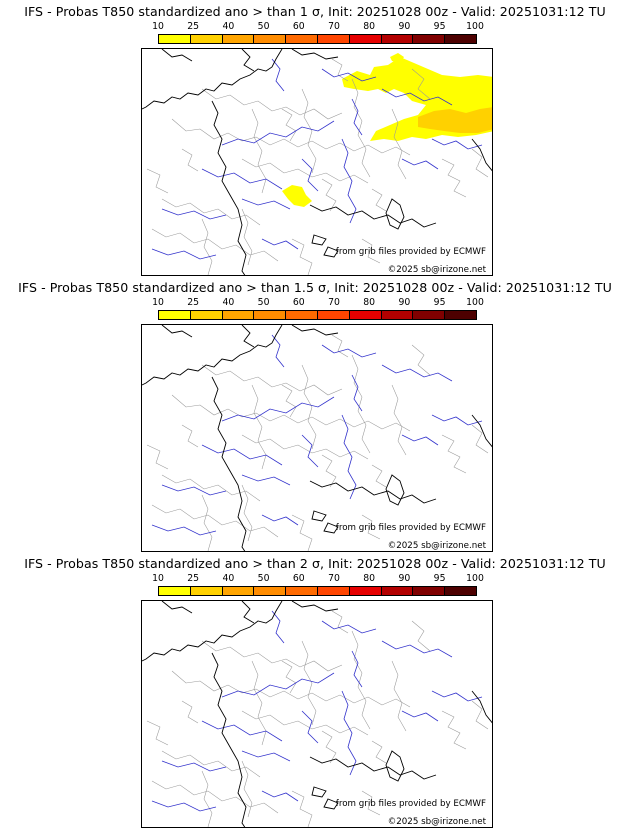 Image resolution: width=630 pixels, height=828 pixels. Describe the element at coordinates (397, 58) in the screenshot. I see `prob-area-yellow-small` at that location.